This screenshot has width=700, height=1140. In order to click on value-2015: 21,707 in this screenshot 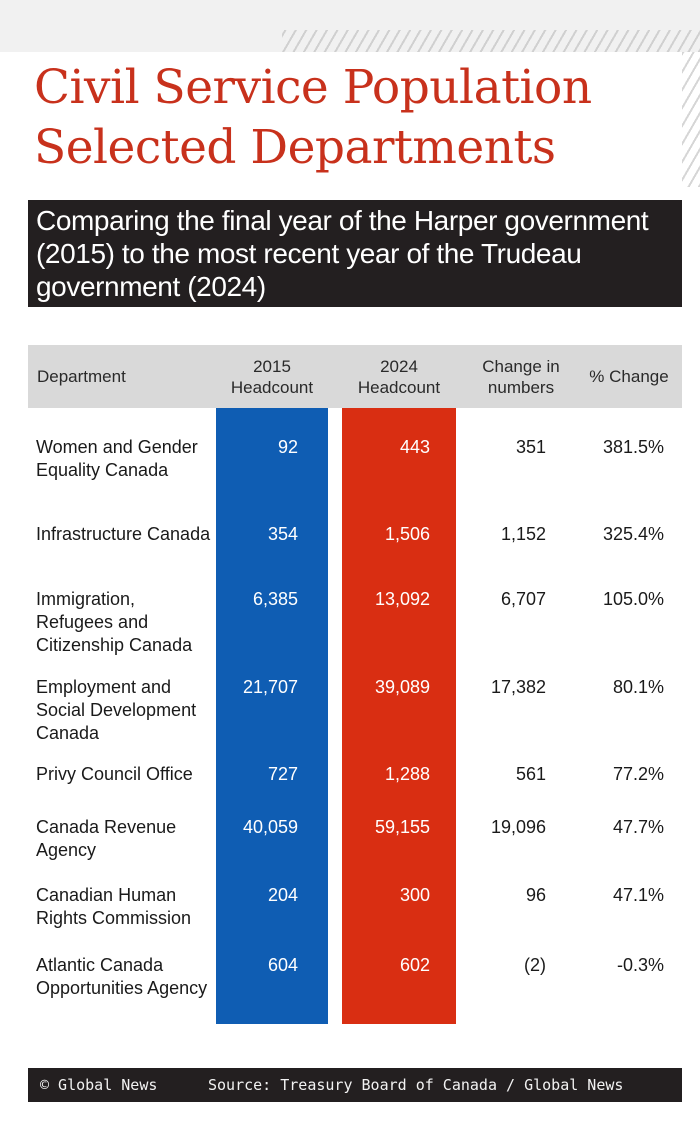, I will do `click(270, 687)`.